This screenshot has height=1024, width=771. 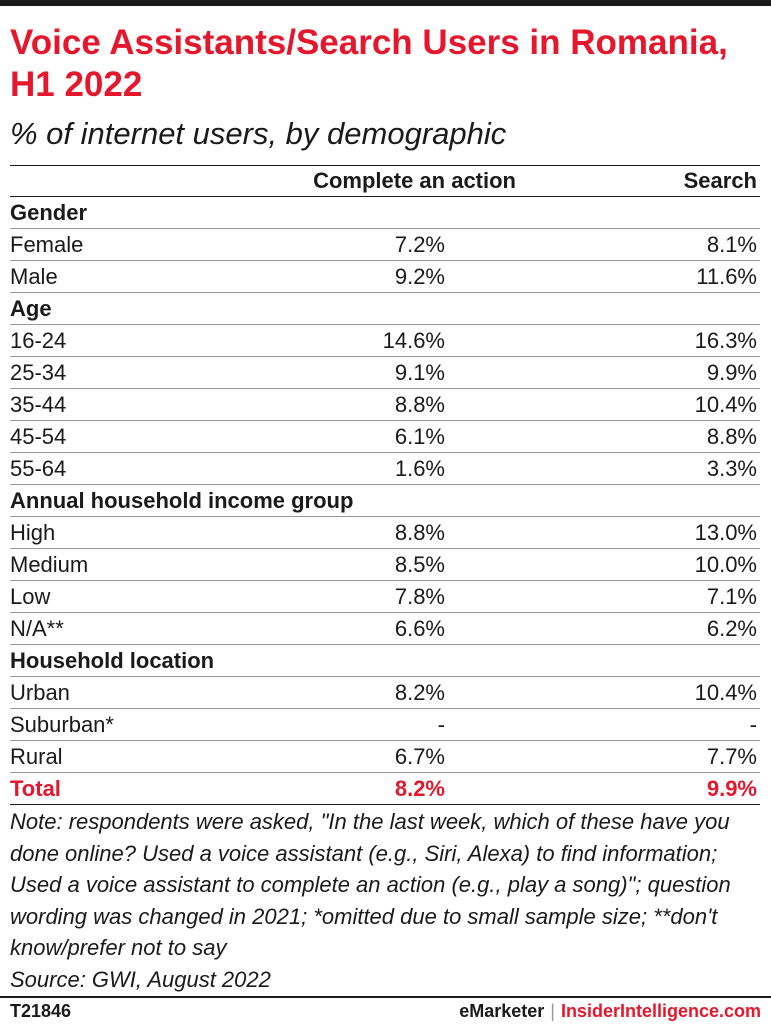 I want to click on row-label: 25-34, so click(x=38, y=372).